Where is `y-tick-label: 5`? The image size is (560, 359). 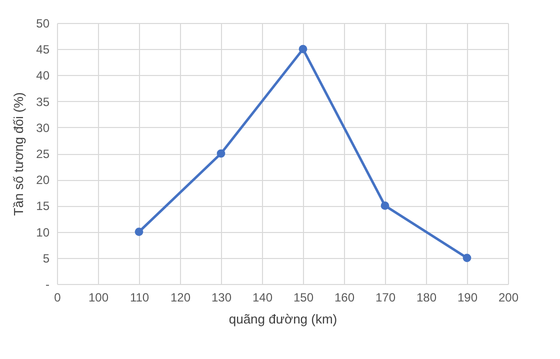
y-tick-label: 5 is located at coordinates (46, 258).